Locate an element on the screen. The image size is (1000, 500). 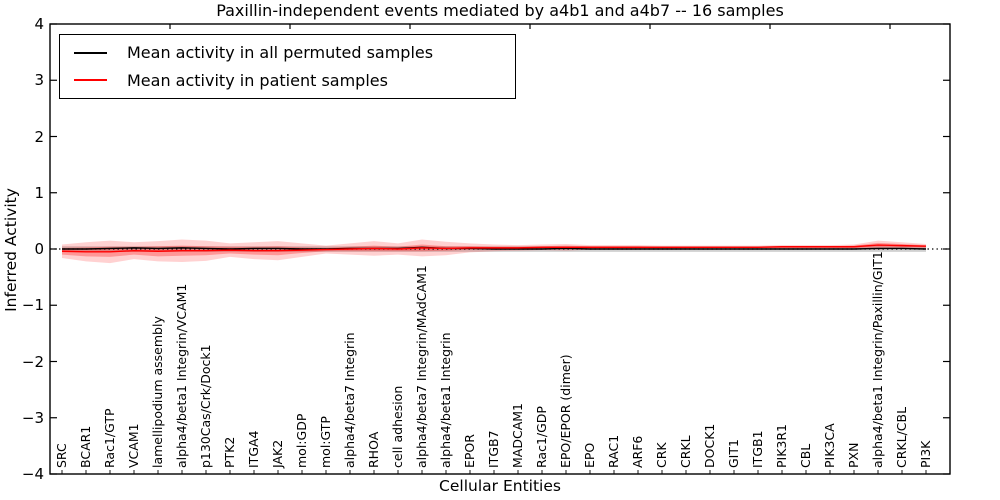
x-category-label: Rac1/GDP is located at coordinates (541, 437).